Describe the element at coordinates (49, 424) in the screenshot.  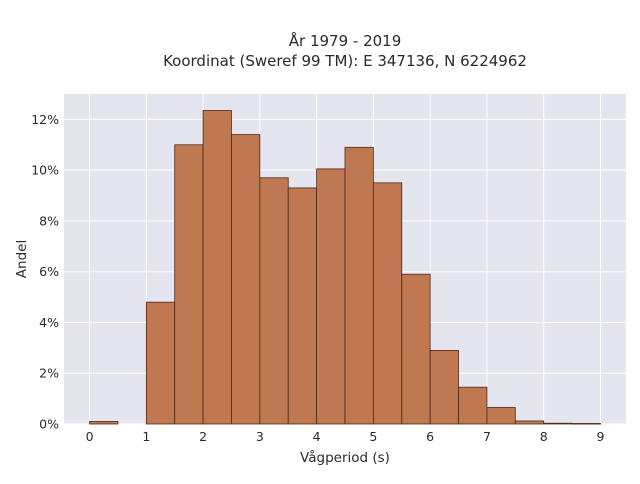
I see `y-tick-label: 0%` at that location.